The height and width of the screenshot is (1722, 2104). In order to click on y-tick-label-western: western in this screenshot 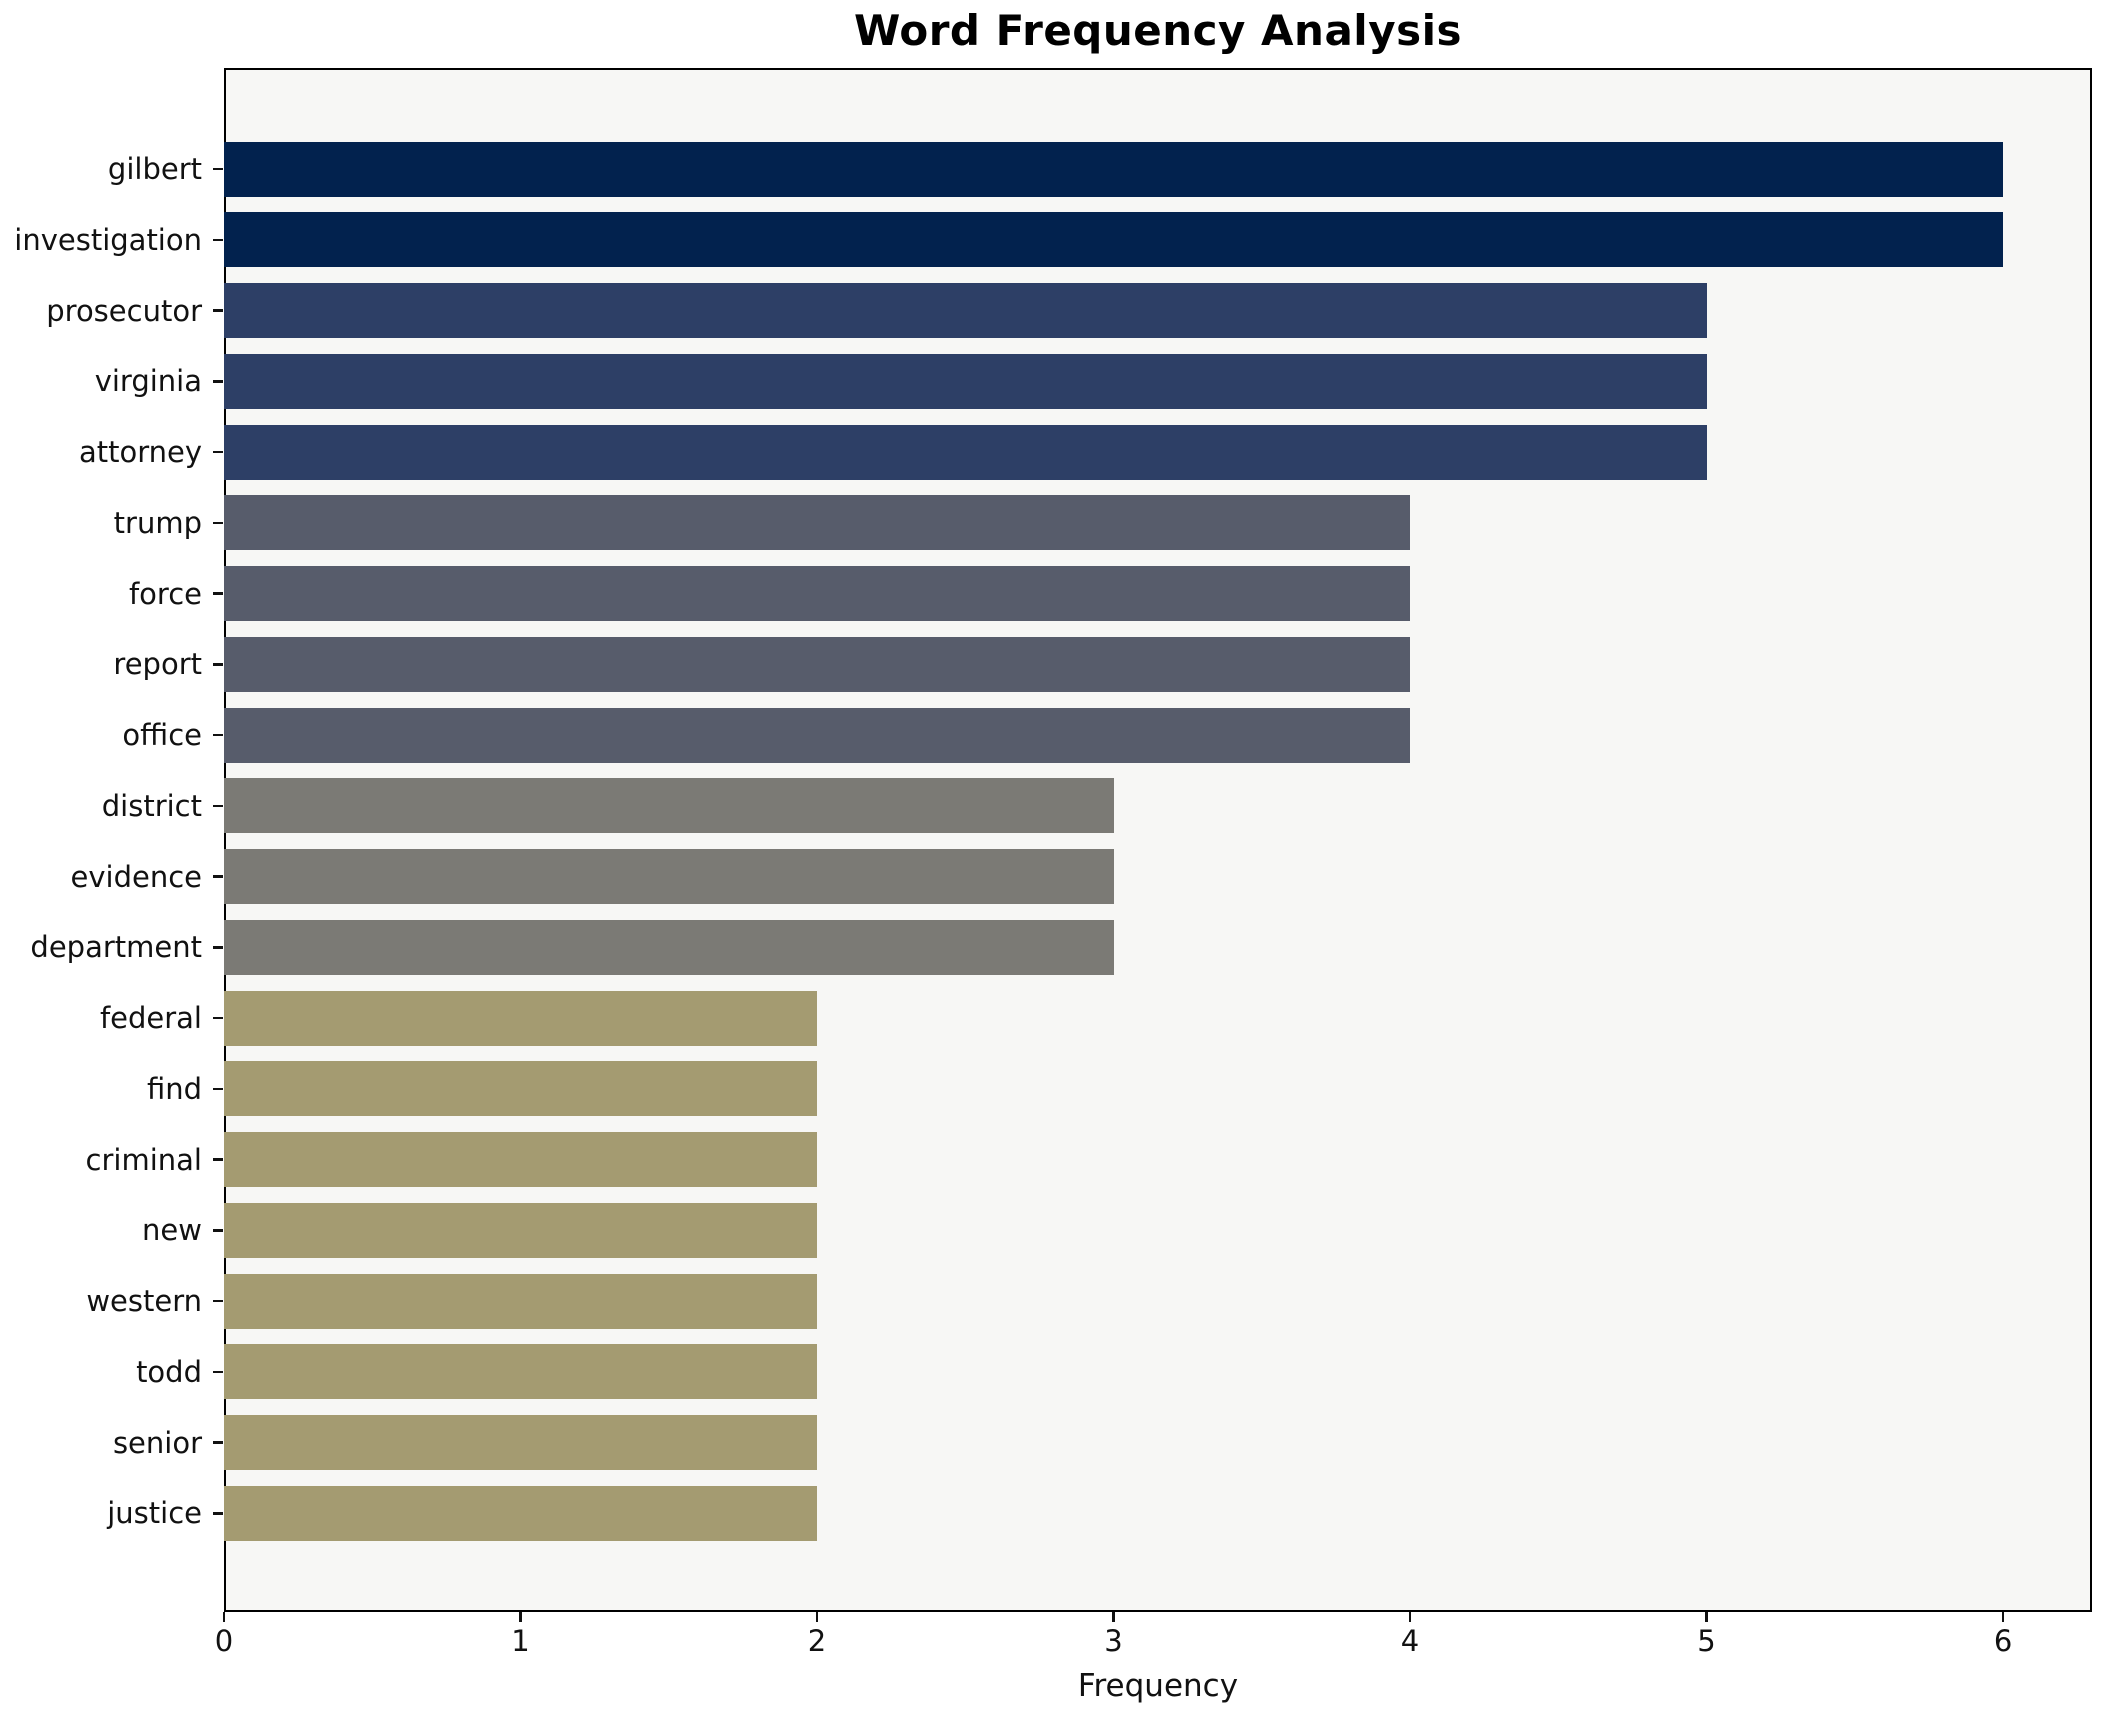, I will do `click(144, 1301)`.